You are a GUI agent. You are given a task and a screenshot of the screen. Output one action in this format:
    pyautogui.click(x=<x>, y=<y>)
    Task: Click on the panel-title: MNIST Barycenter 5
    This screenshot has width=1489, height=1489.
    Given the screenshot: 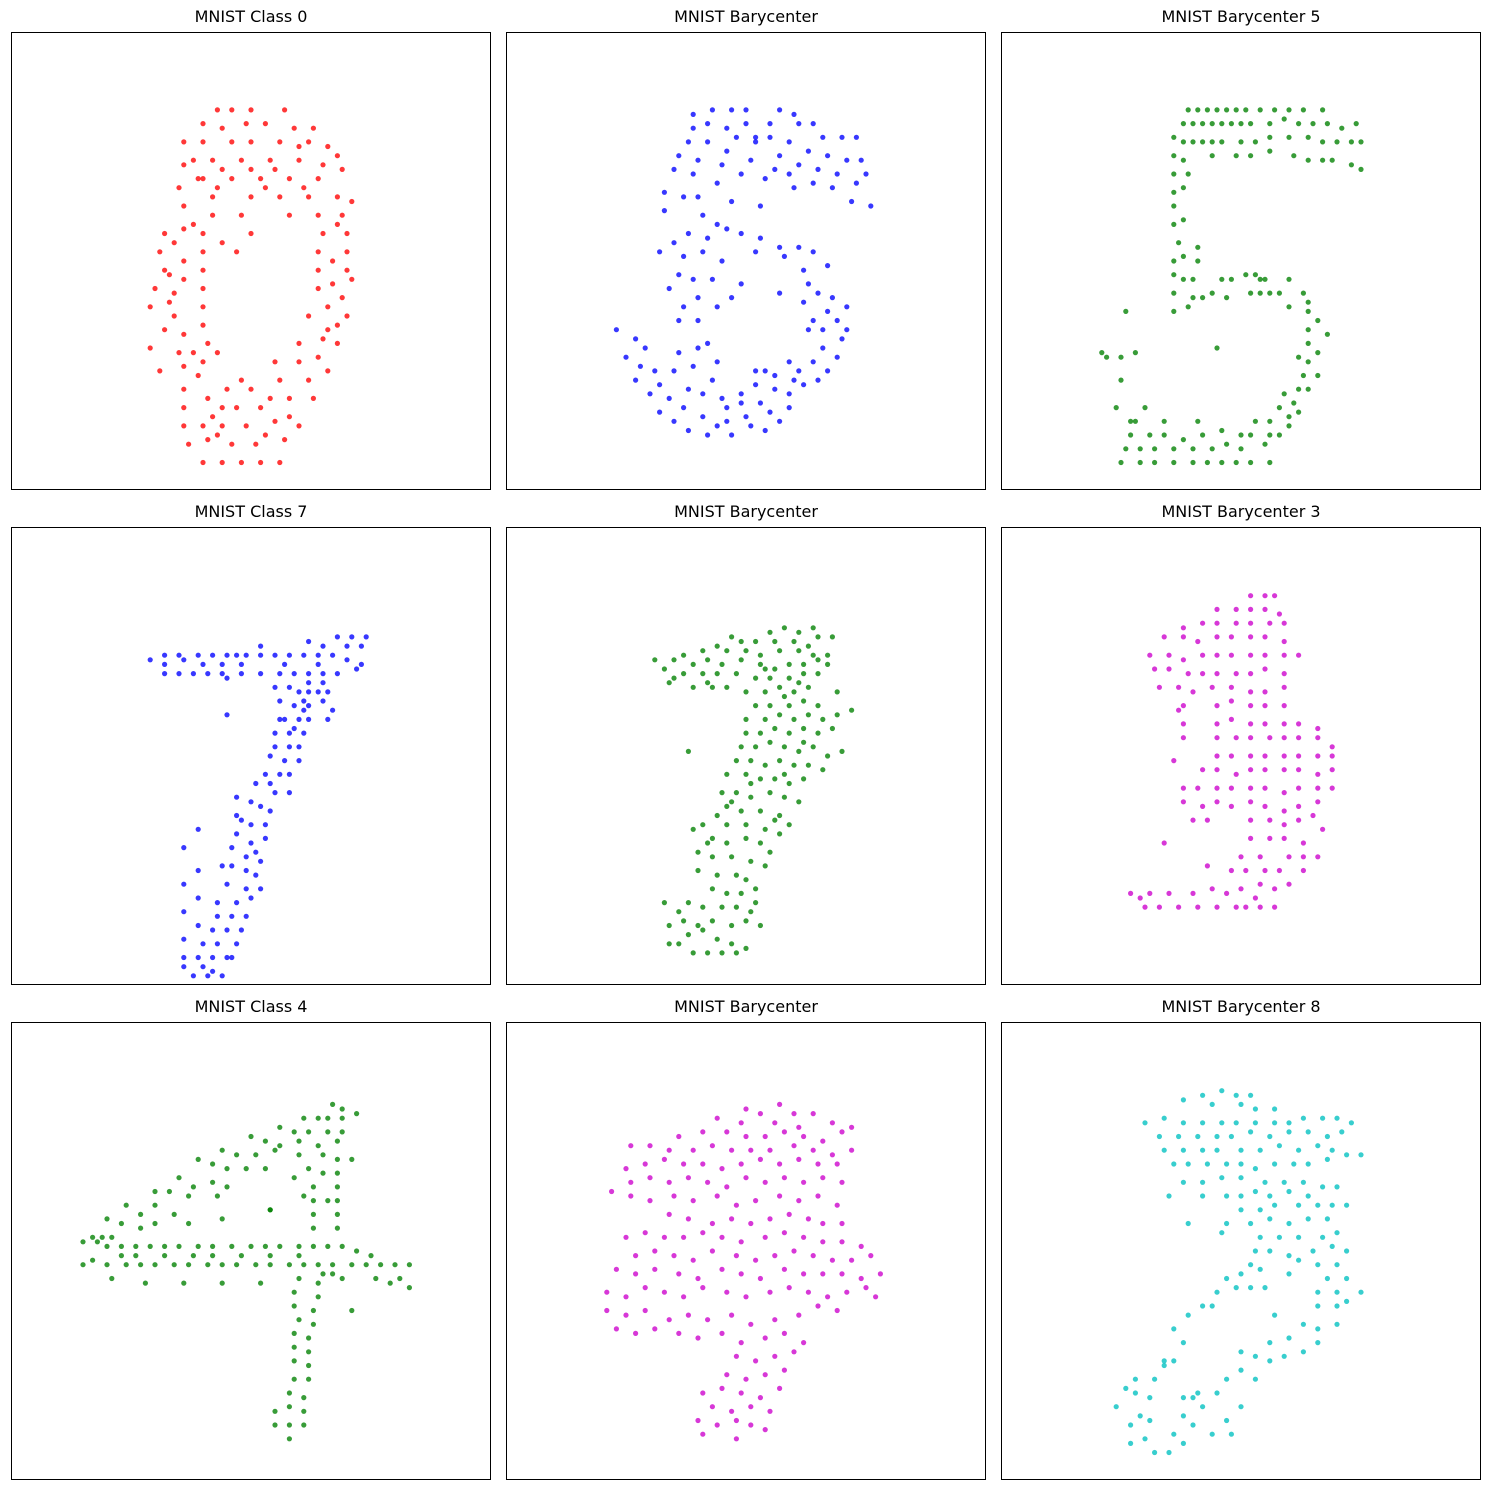 What is the action you would take?
    pyautogui.click(x=1241, y=16)
    